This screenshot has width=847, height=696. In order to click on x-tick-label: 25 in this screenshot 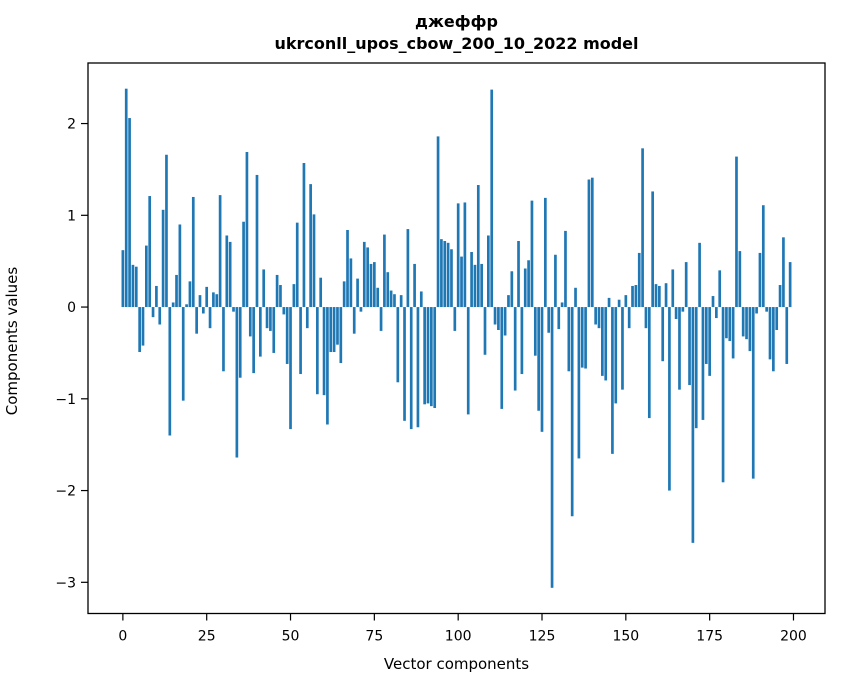, I will do `click(207, 637)`.